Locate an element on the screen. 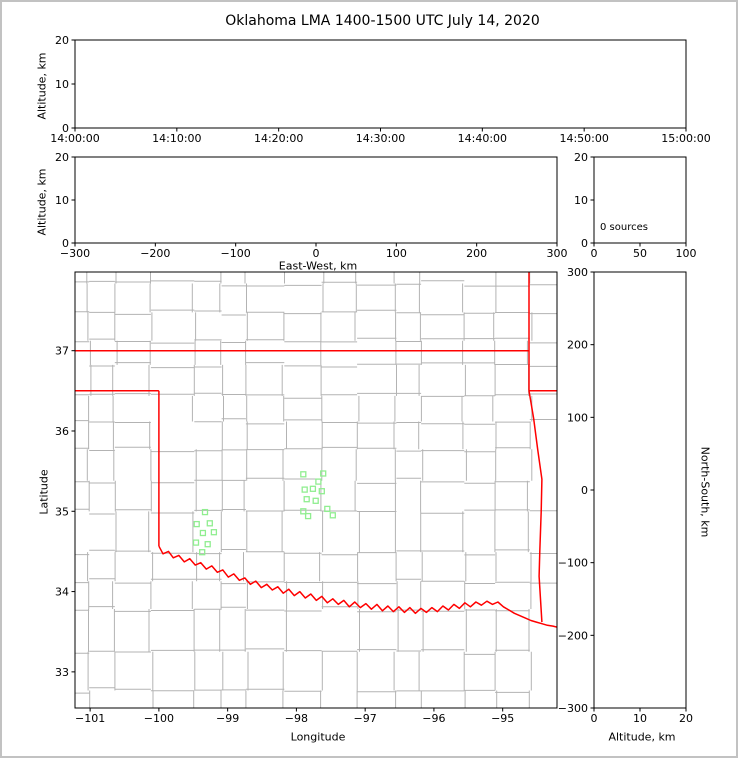 This screenshot has width=738, height=758. figure-title: Oklahoma LMA 1400-1500 UTC July 14, 2020 is located at coordinates (382, 21).